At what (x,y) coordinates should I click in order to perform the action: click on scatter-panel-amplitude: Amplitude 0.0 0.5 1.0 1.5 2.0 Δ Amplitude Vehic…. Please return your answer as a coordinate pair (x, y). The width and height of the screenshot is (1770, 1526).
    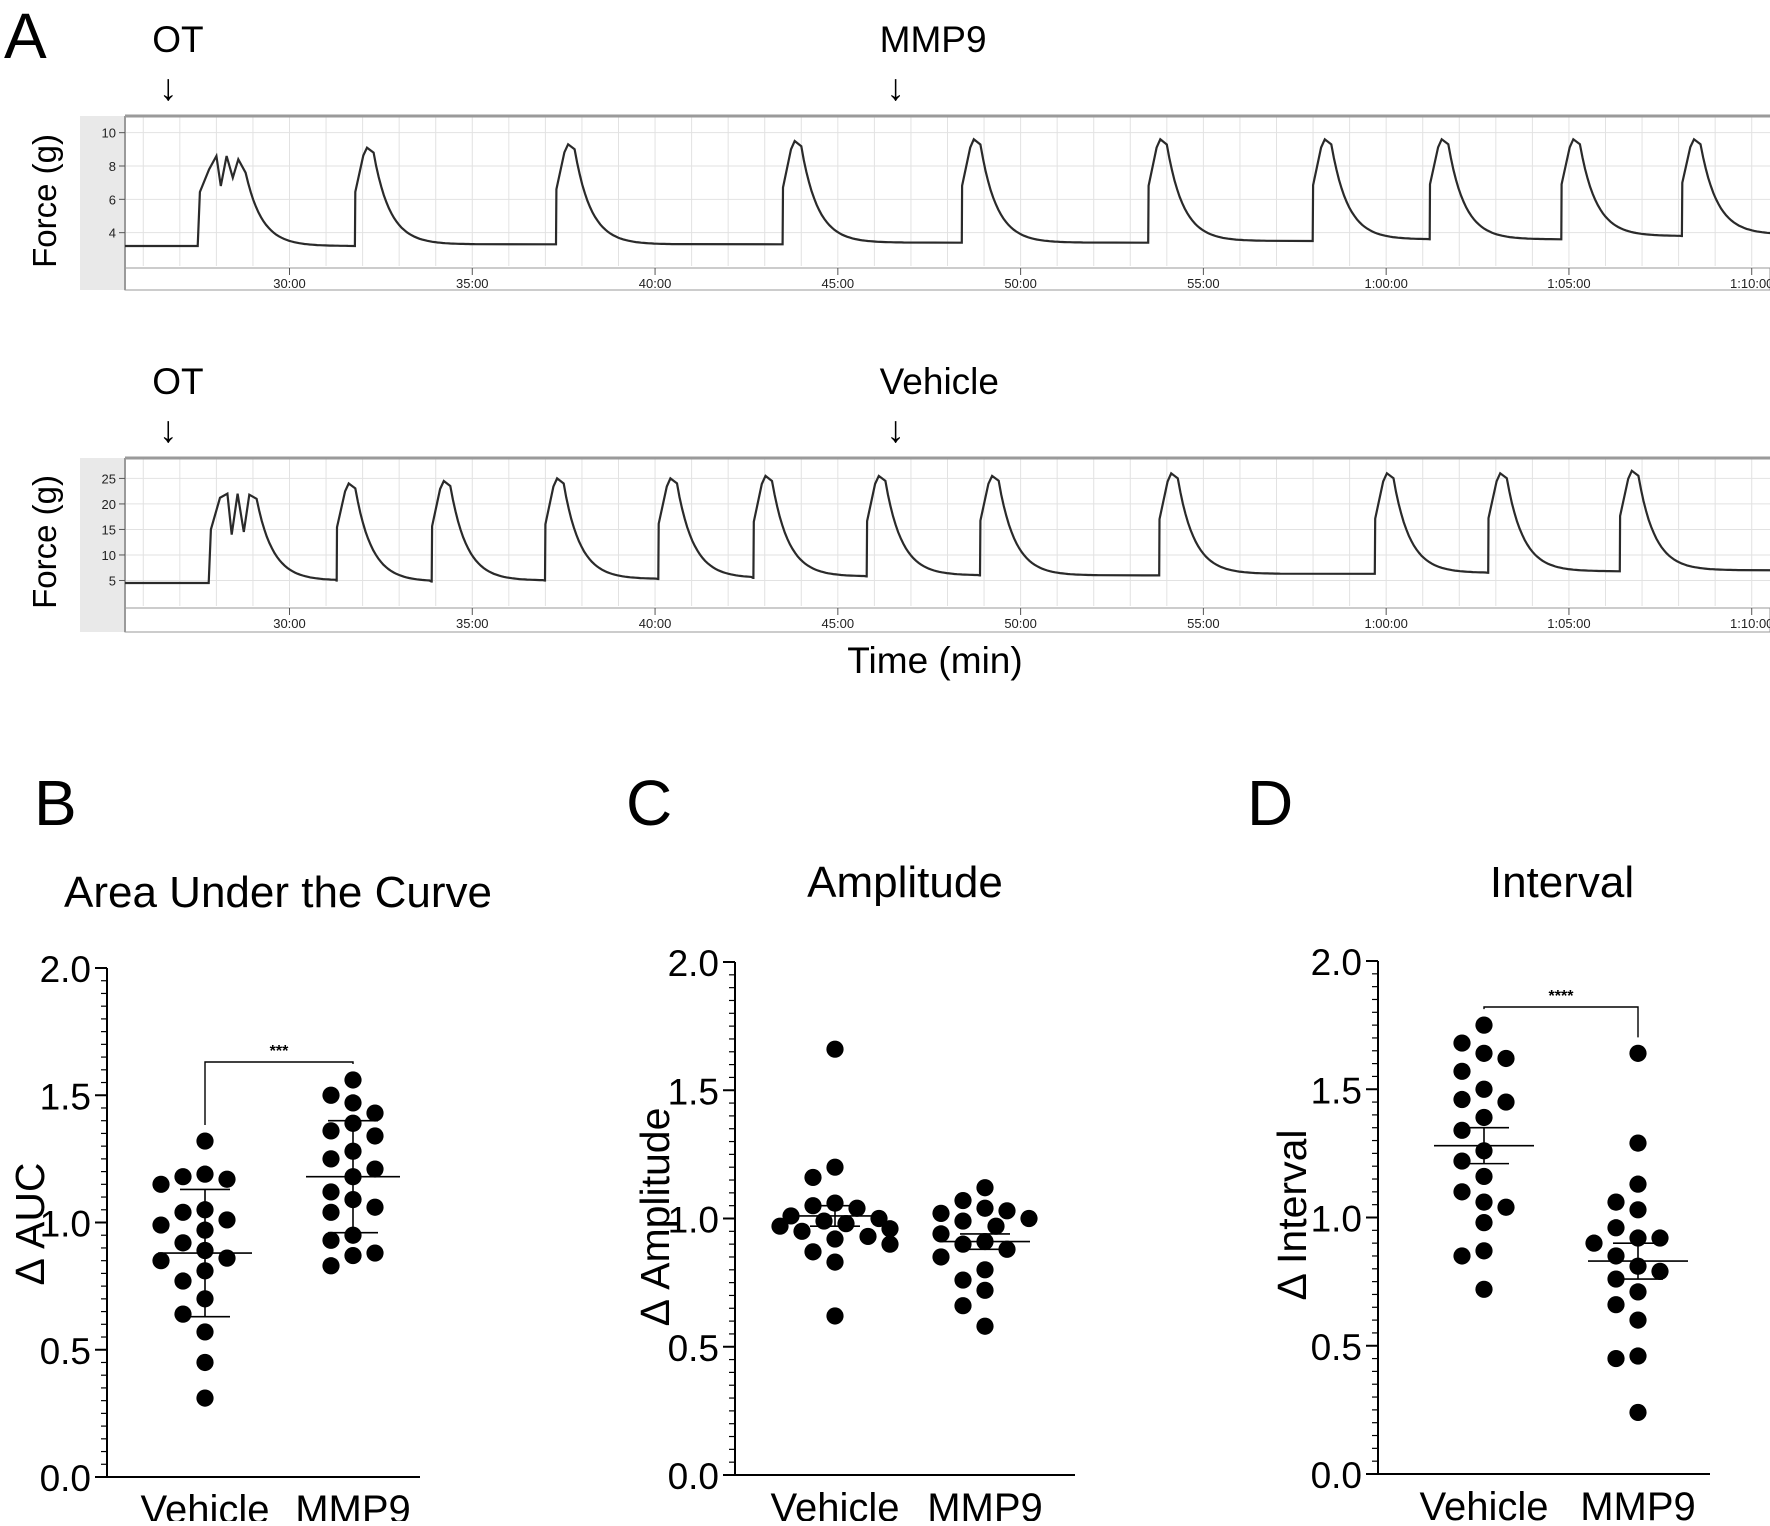
    Looking at the image, I should click on (853, 1192).